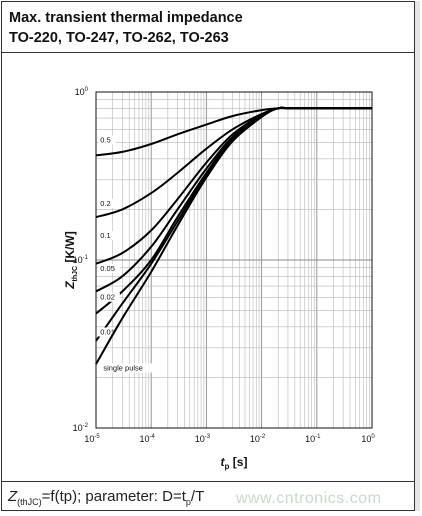  I want to click on x-tick-label: 10⁻⁴, so click(148, 439).